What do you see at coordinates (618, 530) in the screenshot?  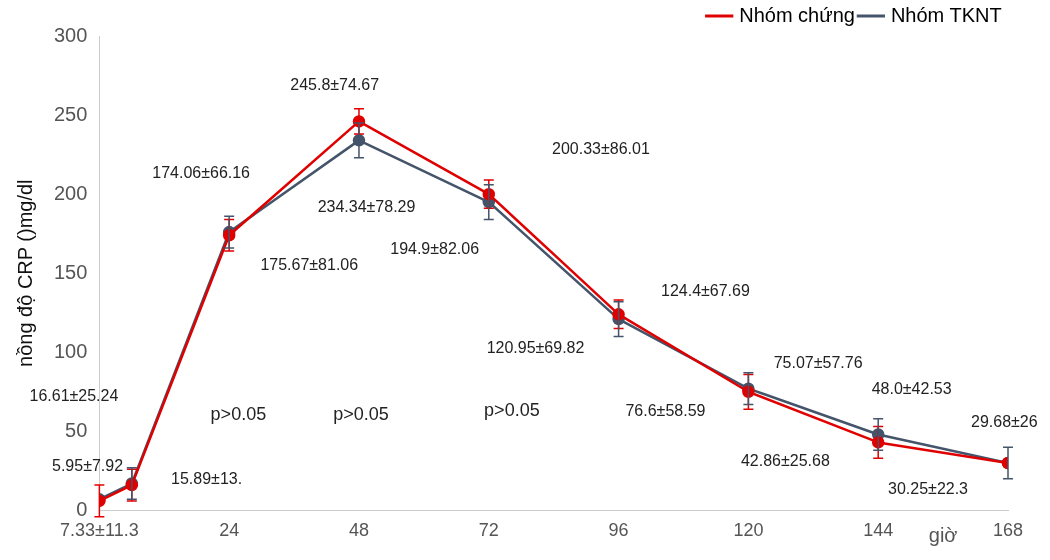 I see `x-tick-label: 96` at bounding box center [618, 530].